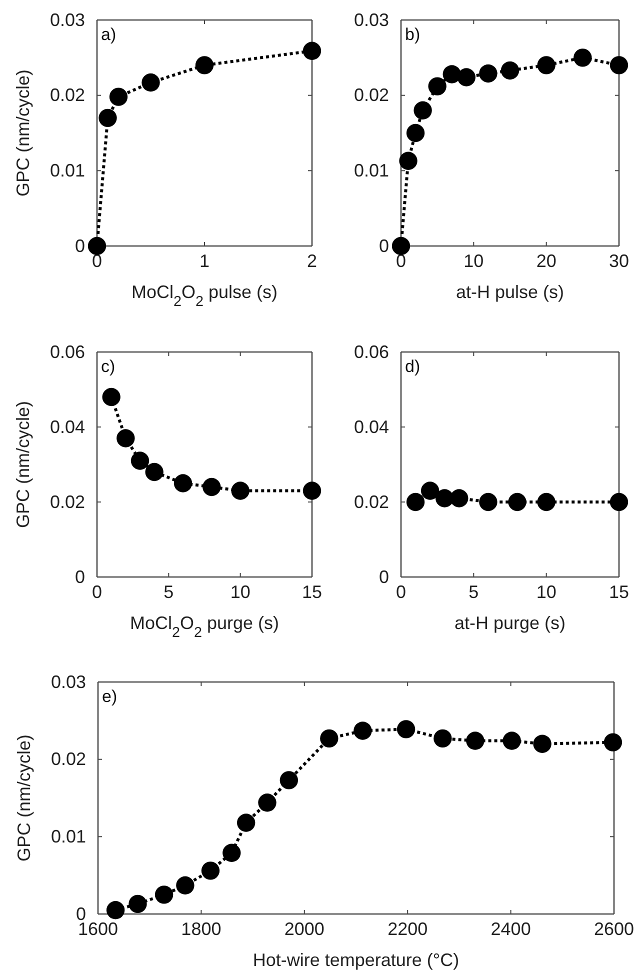  I want to click on x-axis-title: at-H pulse (s), so click(510, 292).